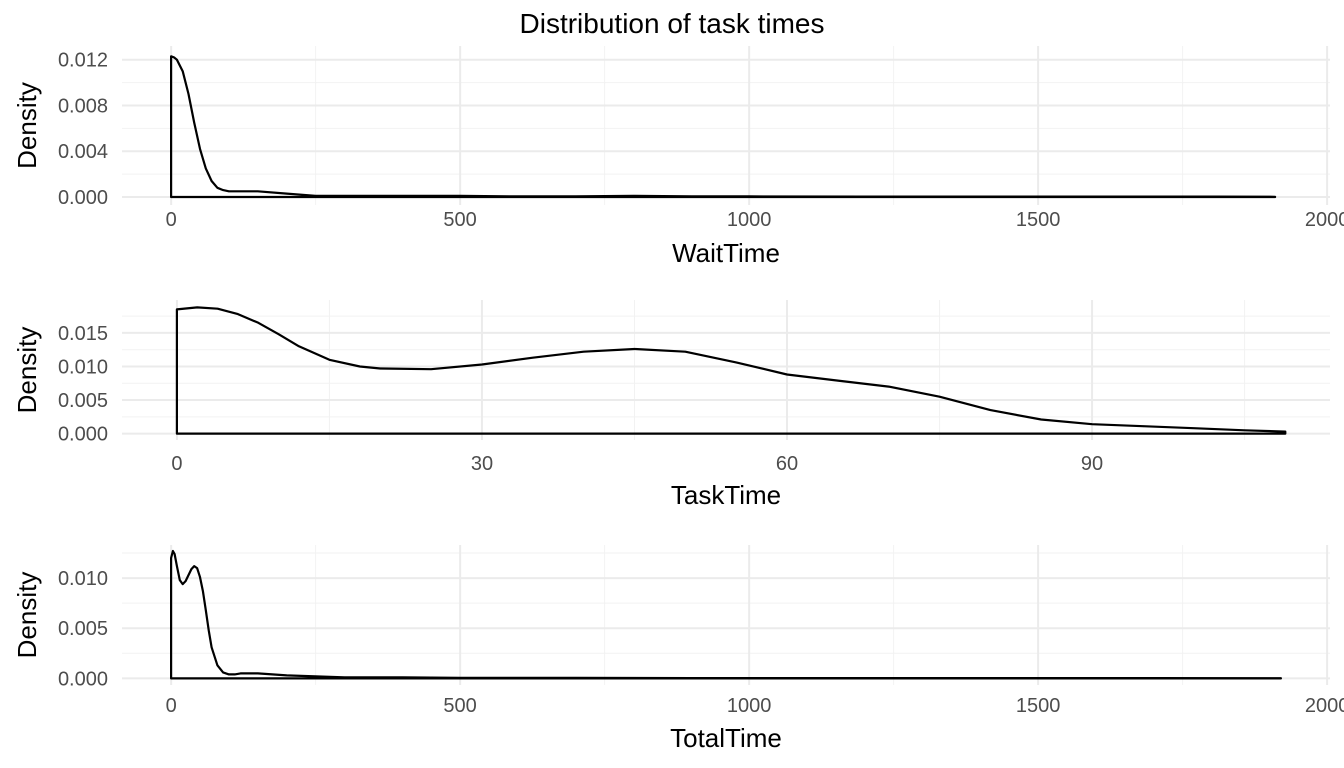  Describe the element at coordinates (726, 495) in the screenshot. I see `x-axis-title: TaskTime` at that location.